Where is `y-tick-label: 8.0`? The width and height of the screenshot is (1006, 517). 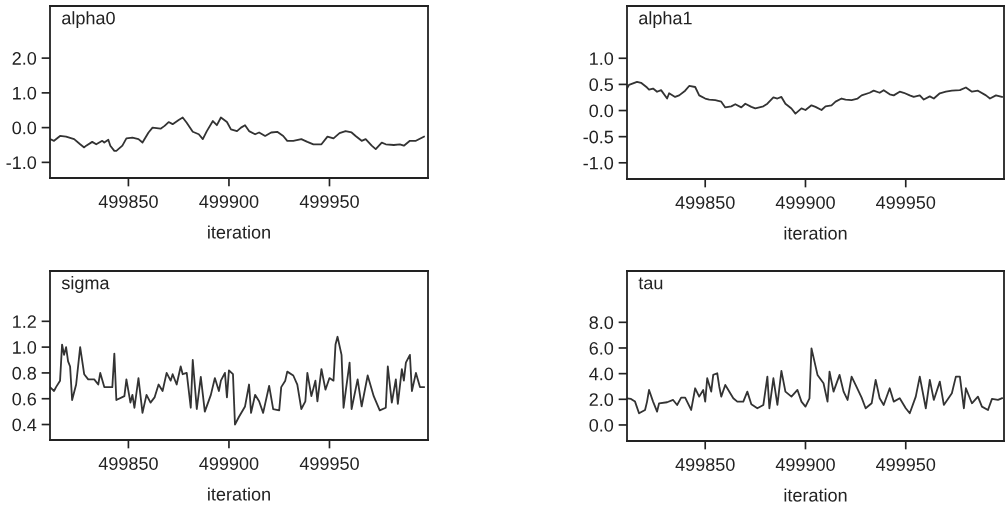
y-tick-label: 8.0 is located at coordinates (601, 323).